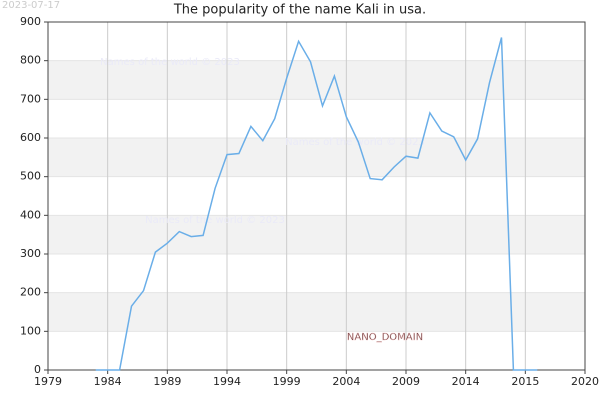  I want to click on domain-label: NANO_DOMAIN, so click(385, 337).